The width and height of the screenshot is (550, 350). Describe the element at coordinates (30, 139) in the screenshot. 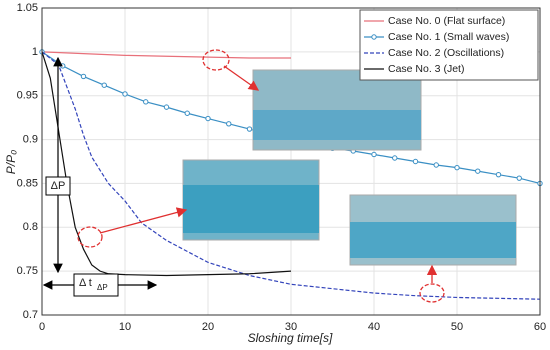

I see `y-tick-label: 0.9` at that location.